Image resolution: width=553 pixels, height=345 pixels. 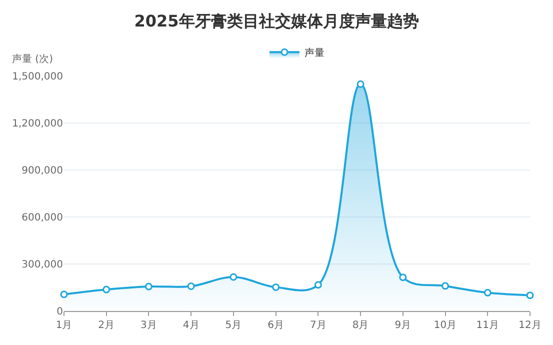 I want to click on x-tick-label: 2月, so click(x=106, y=325).